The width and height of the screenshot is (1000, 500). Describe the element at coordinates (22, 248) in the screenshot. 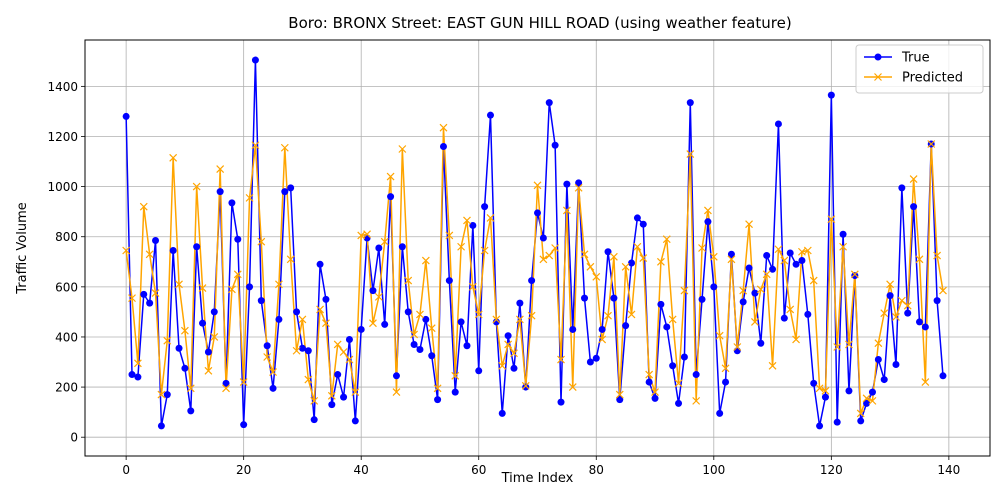

I see `y-axis-label: Traffic Volume` at that location.